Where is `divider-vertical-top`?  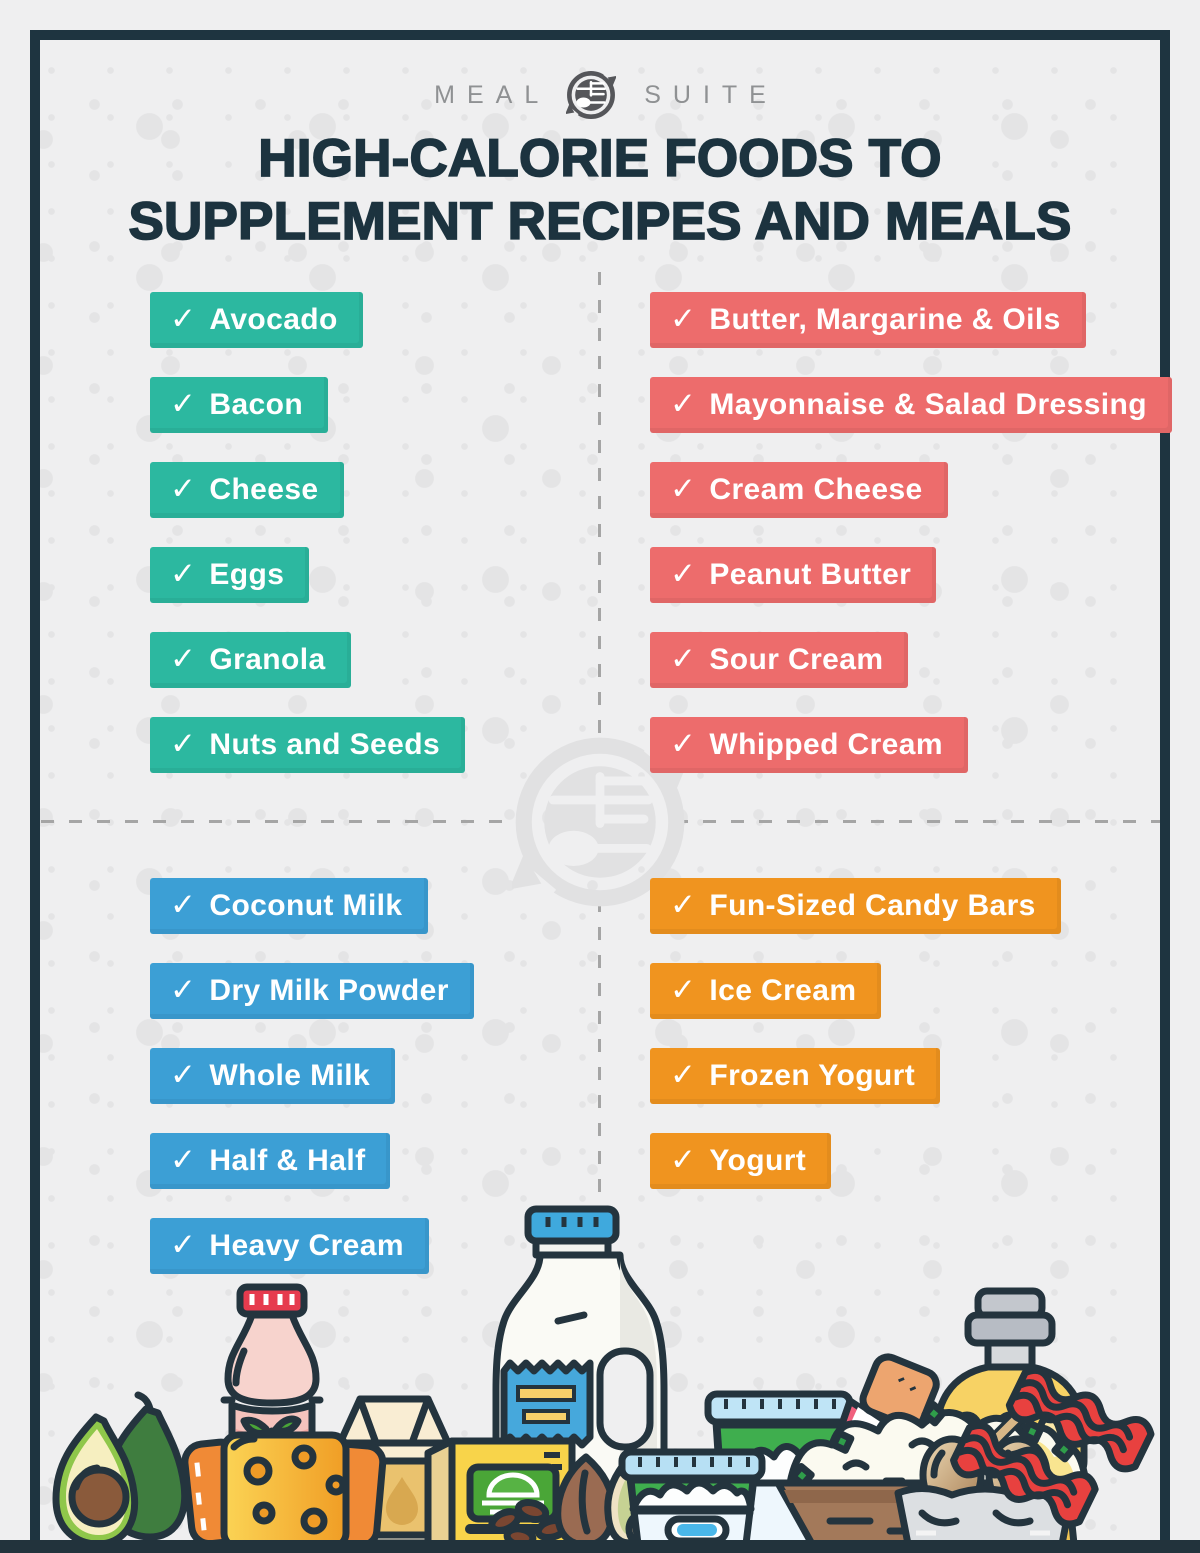
divider-vertical-top is located at coordinates (599, 508).